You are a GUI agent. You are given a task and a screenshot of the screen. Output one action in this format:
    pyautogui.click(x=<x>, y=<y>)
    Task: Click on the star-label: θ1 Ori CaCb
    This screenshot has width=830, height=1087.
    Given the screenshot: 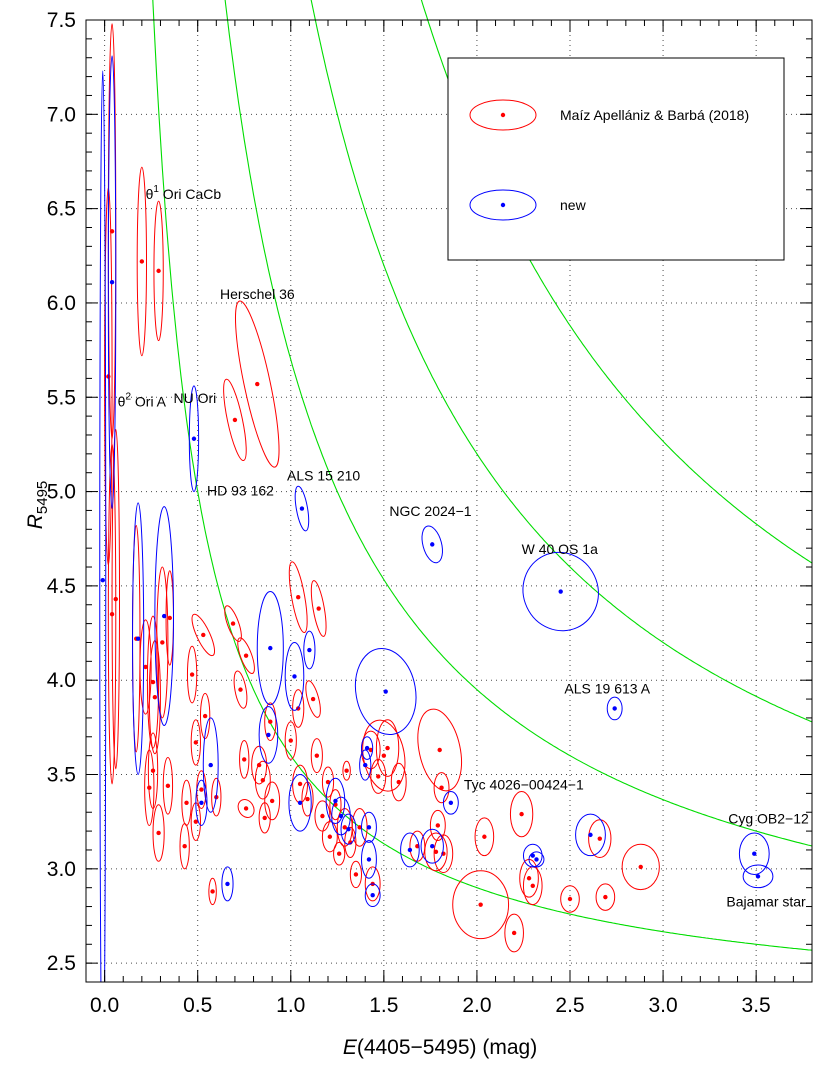 What is the action you would take?
    pyautogui.click(x=184, y=193)
    